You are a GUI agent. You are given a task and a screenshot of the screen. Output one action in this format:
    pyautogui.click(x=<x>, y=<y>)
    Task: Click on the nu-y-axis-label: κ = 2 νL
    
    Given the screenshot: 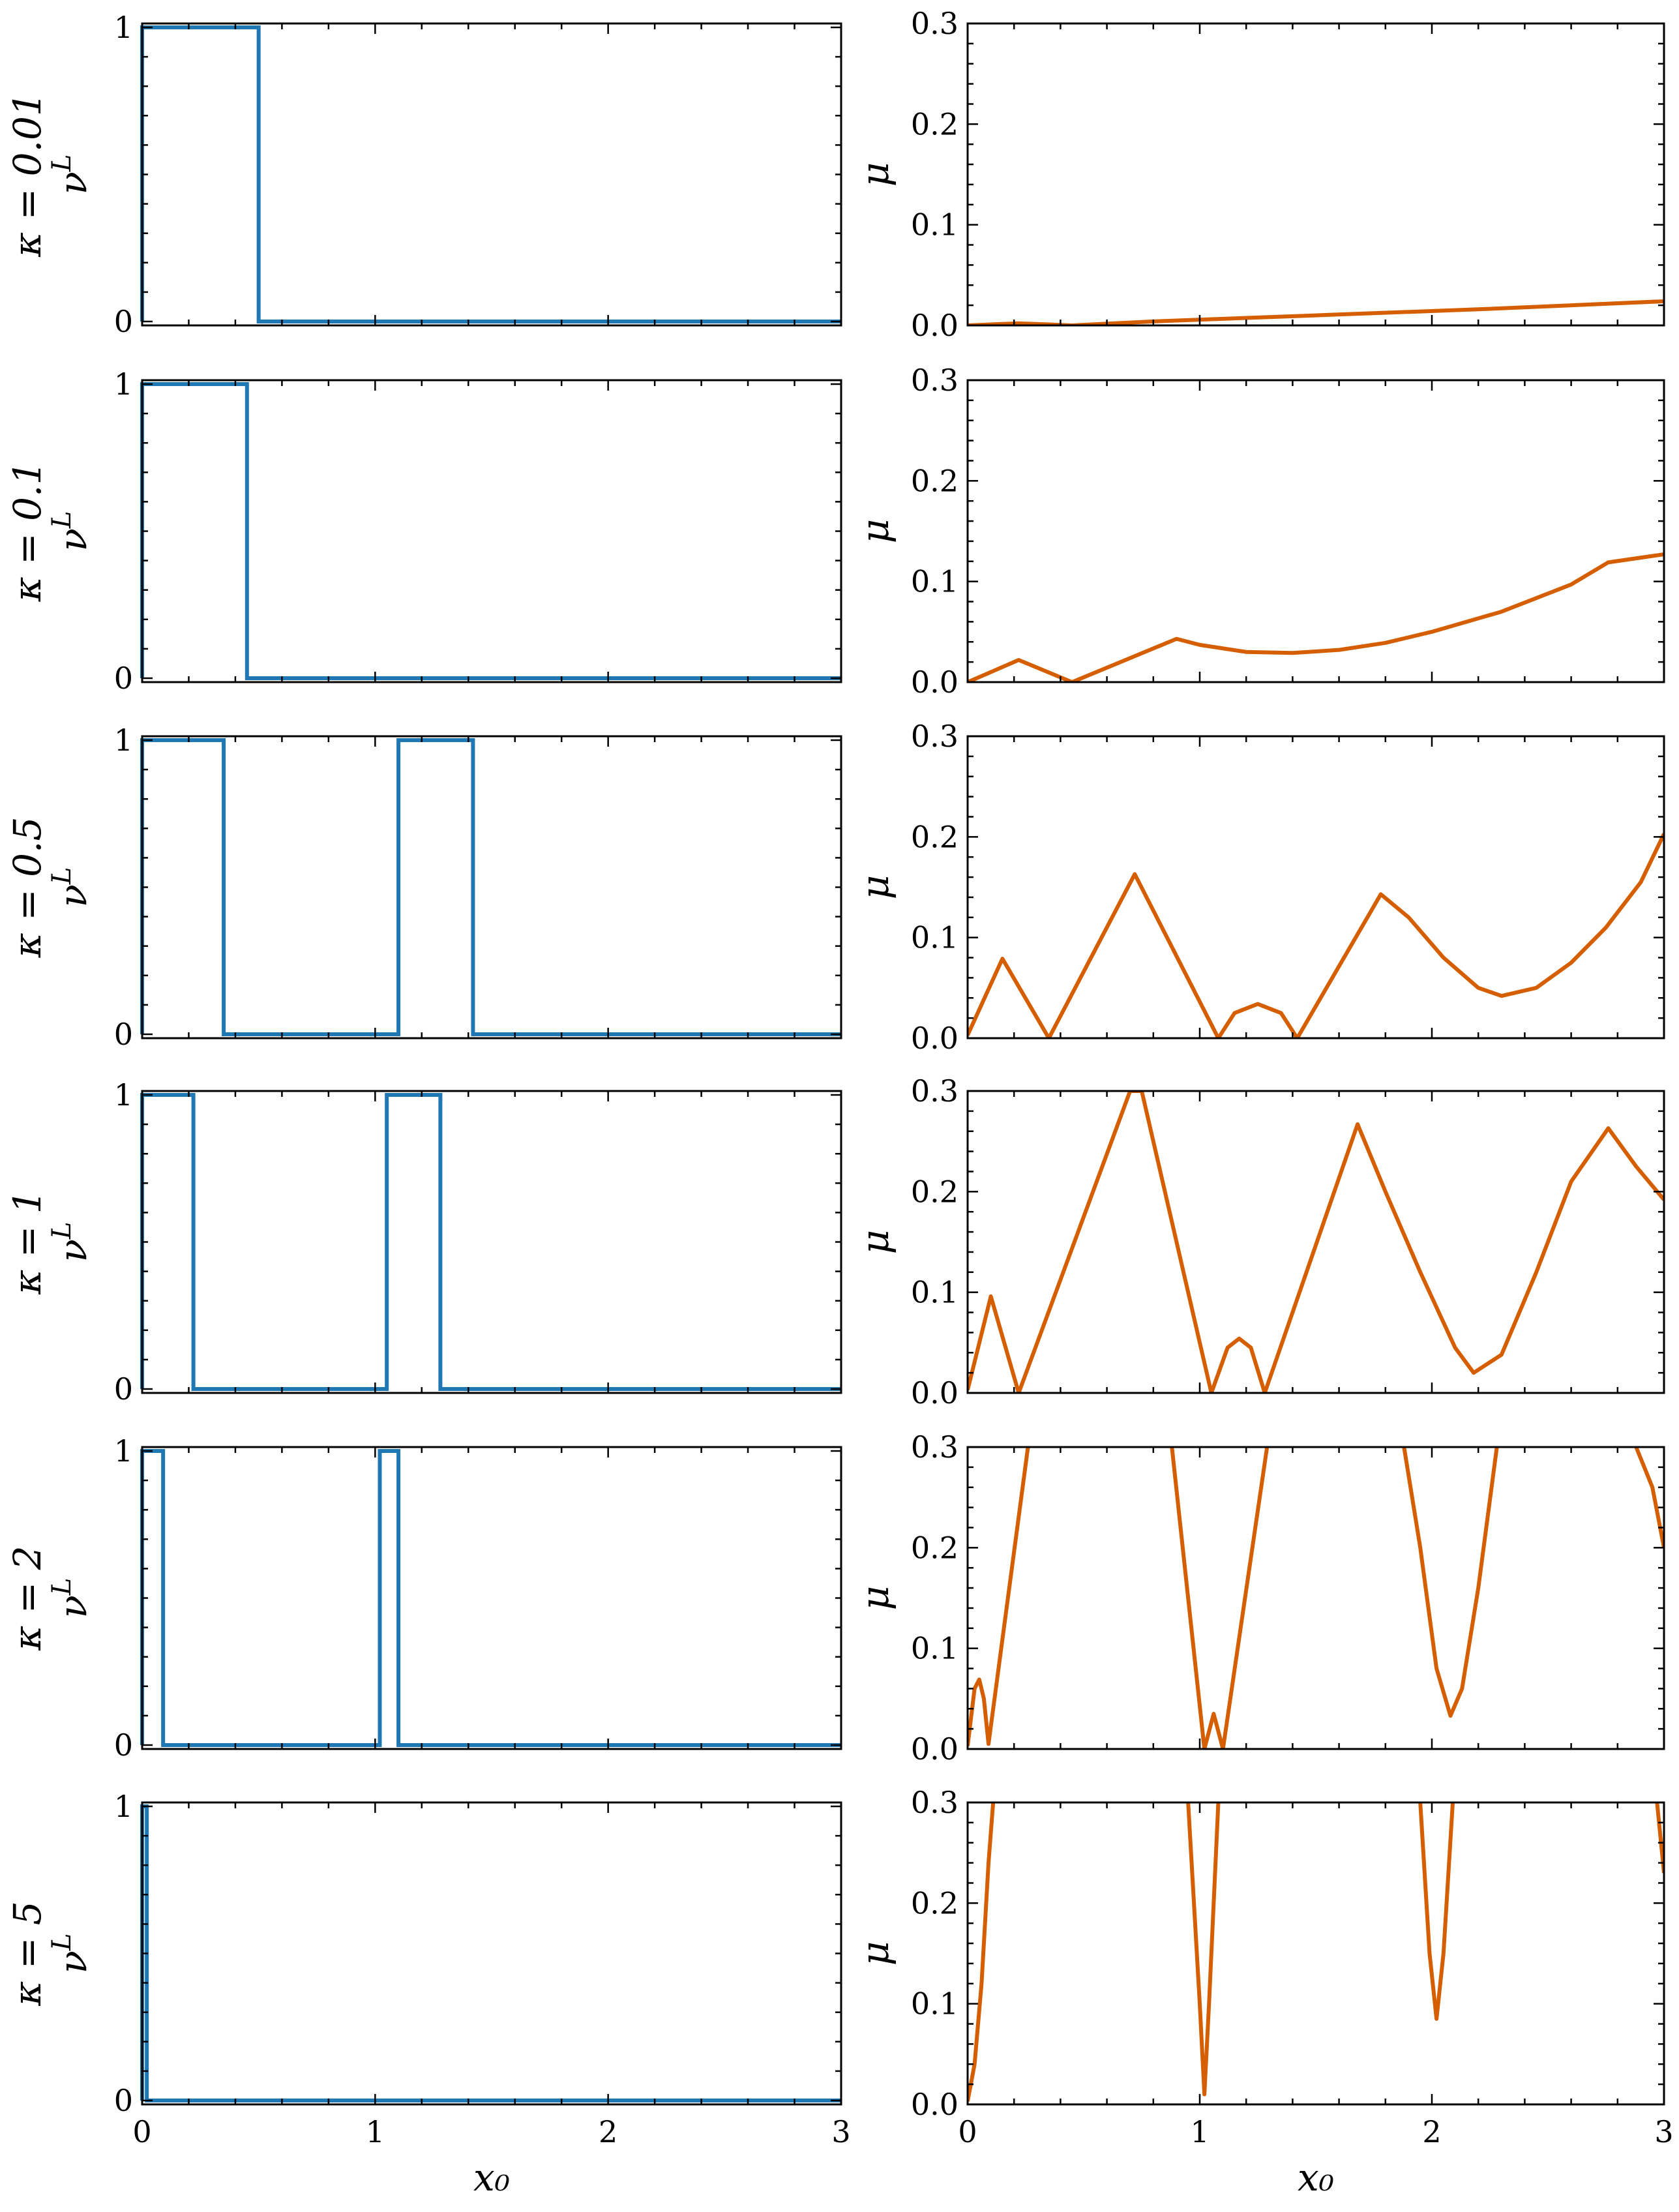 What is the action you would take?
    pyautogui.click(x=50, y=1599)
    